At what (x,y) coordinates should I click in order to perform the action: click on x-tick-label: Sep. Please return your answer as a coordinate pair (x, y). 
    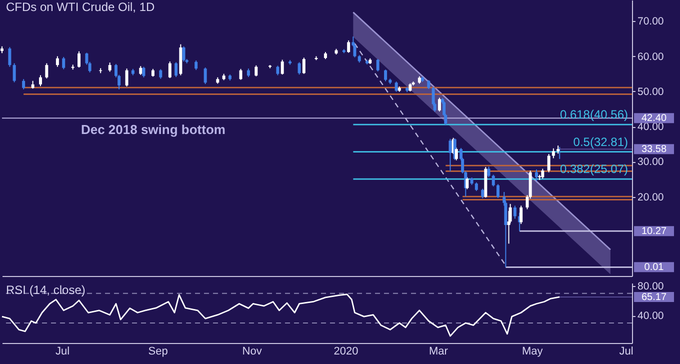
    Looking at the image, I should click on (158, 352).